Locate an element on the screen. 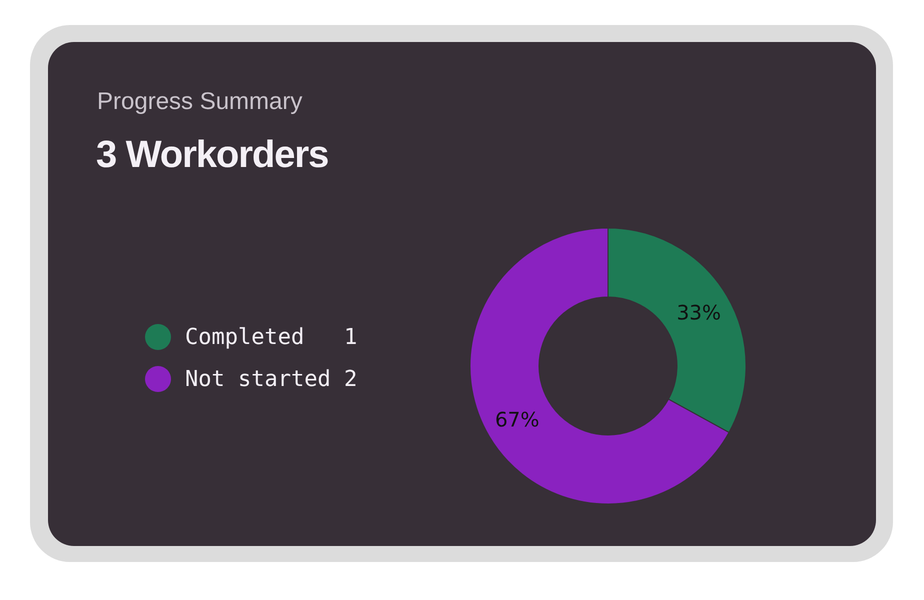 The height and width of the screenshot is (600, 924). chart-title: 3 Workorders is located at coordinates (212, 155).